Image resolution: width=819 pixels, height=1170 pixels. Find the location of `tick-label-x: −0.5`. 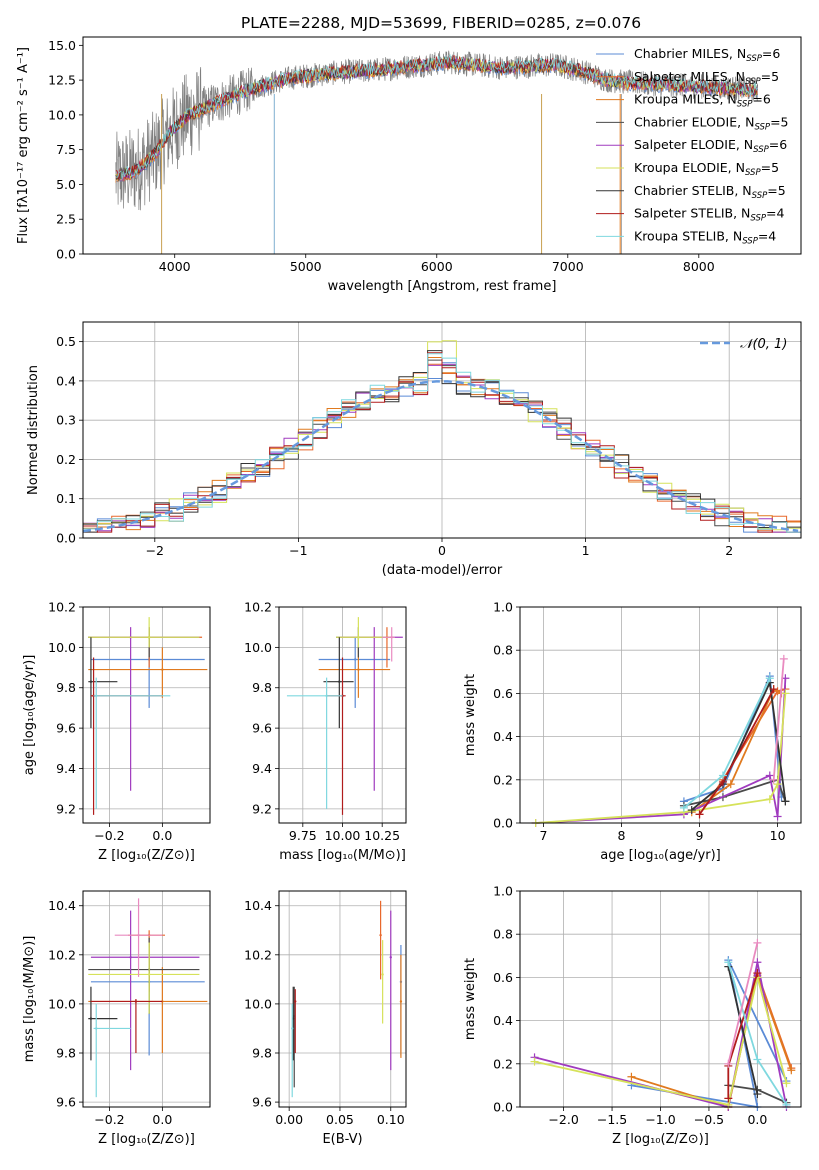

tick-label-x: −0.5 is located at coordinates (709, 1119).